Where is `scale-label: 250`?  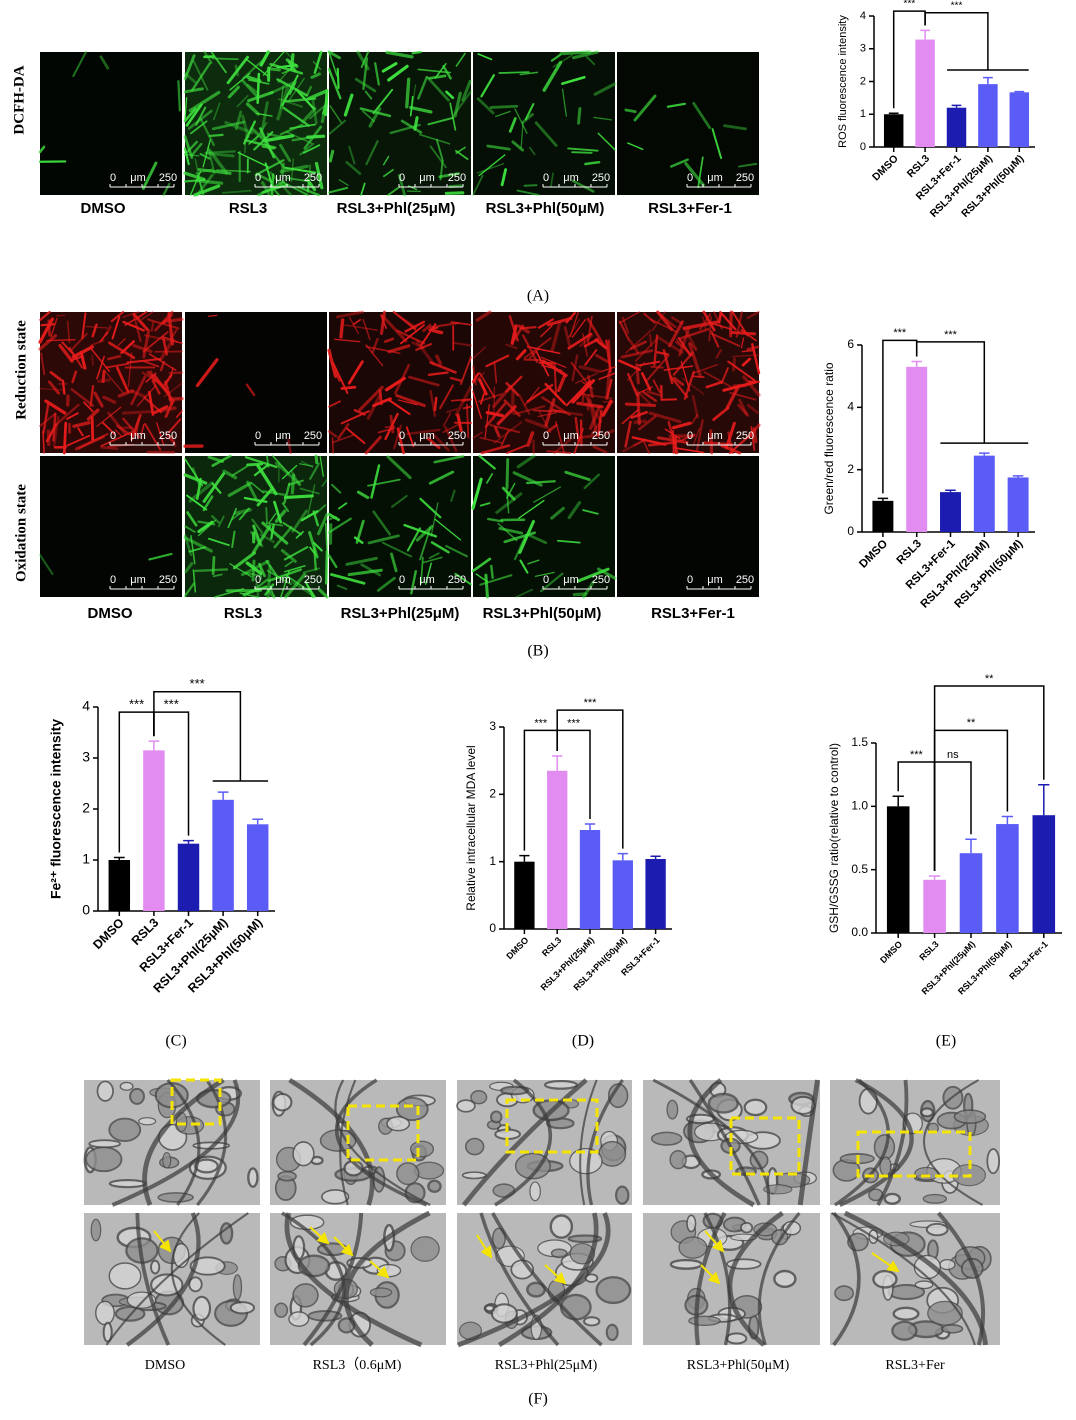 scale-label: 250 is located at coordinates (168, 436).